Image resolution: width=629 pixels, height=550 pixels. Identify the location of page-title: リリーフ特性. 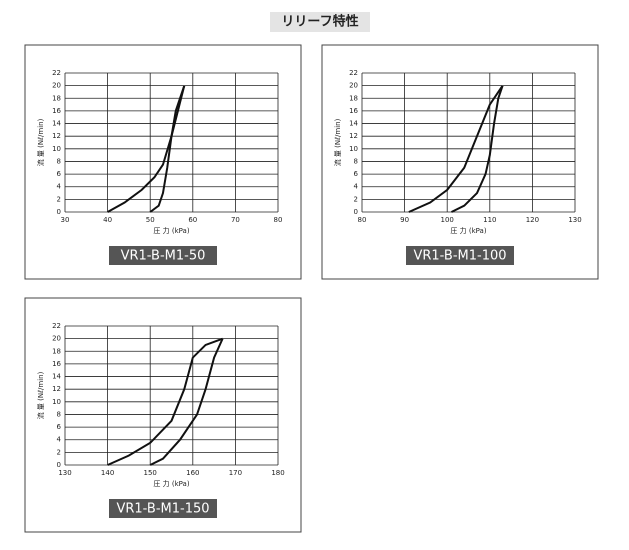
(319, 22).